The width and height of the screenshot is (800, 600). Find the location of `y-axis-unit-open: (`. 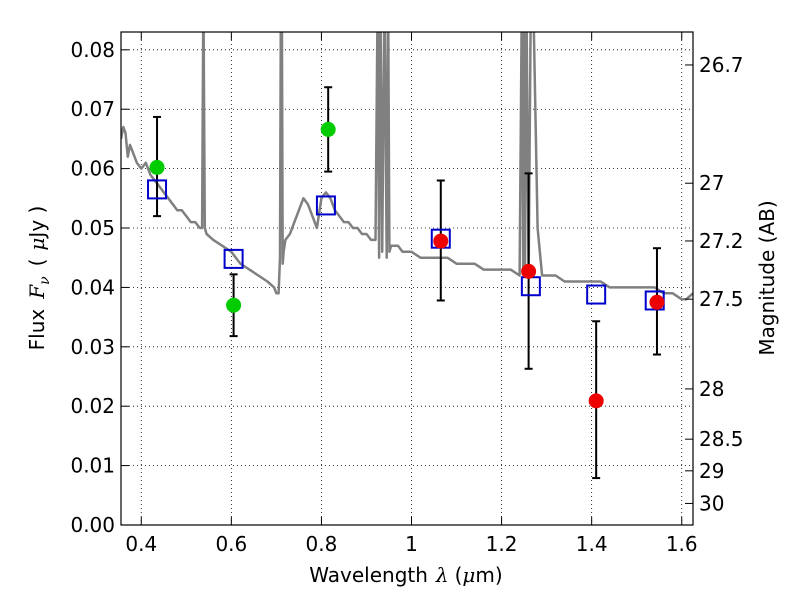

y-axis-unit-open: ( is located at coordinates (37, 263).